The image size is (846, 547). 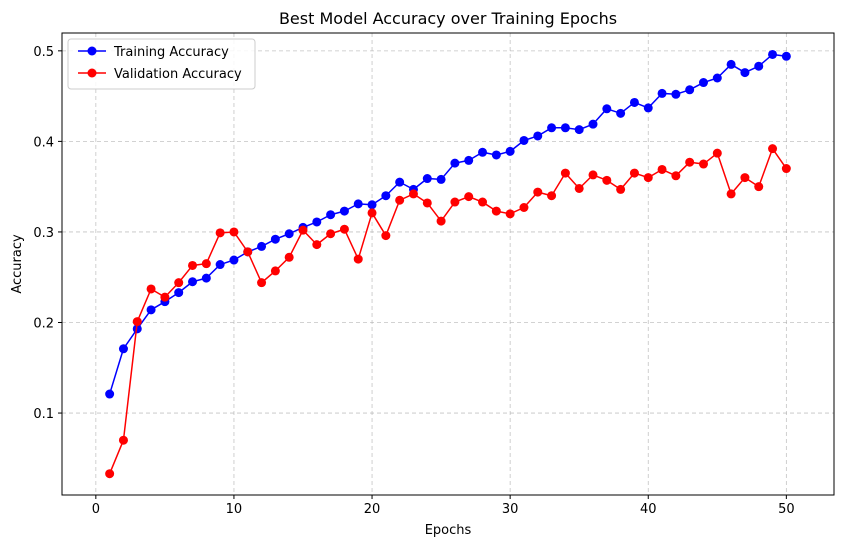 What do you see at coordinates (234, 509) in the screenshot?
I see `x-tick-label: 10` at bounding box center [234, 509].